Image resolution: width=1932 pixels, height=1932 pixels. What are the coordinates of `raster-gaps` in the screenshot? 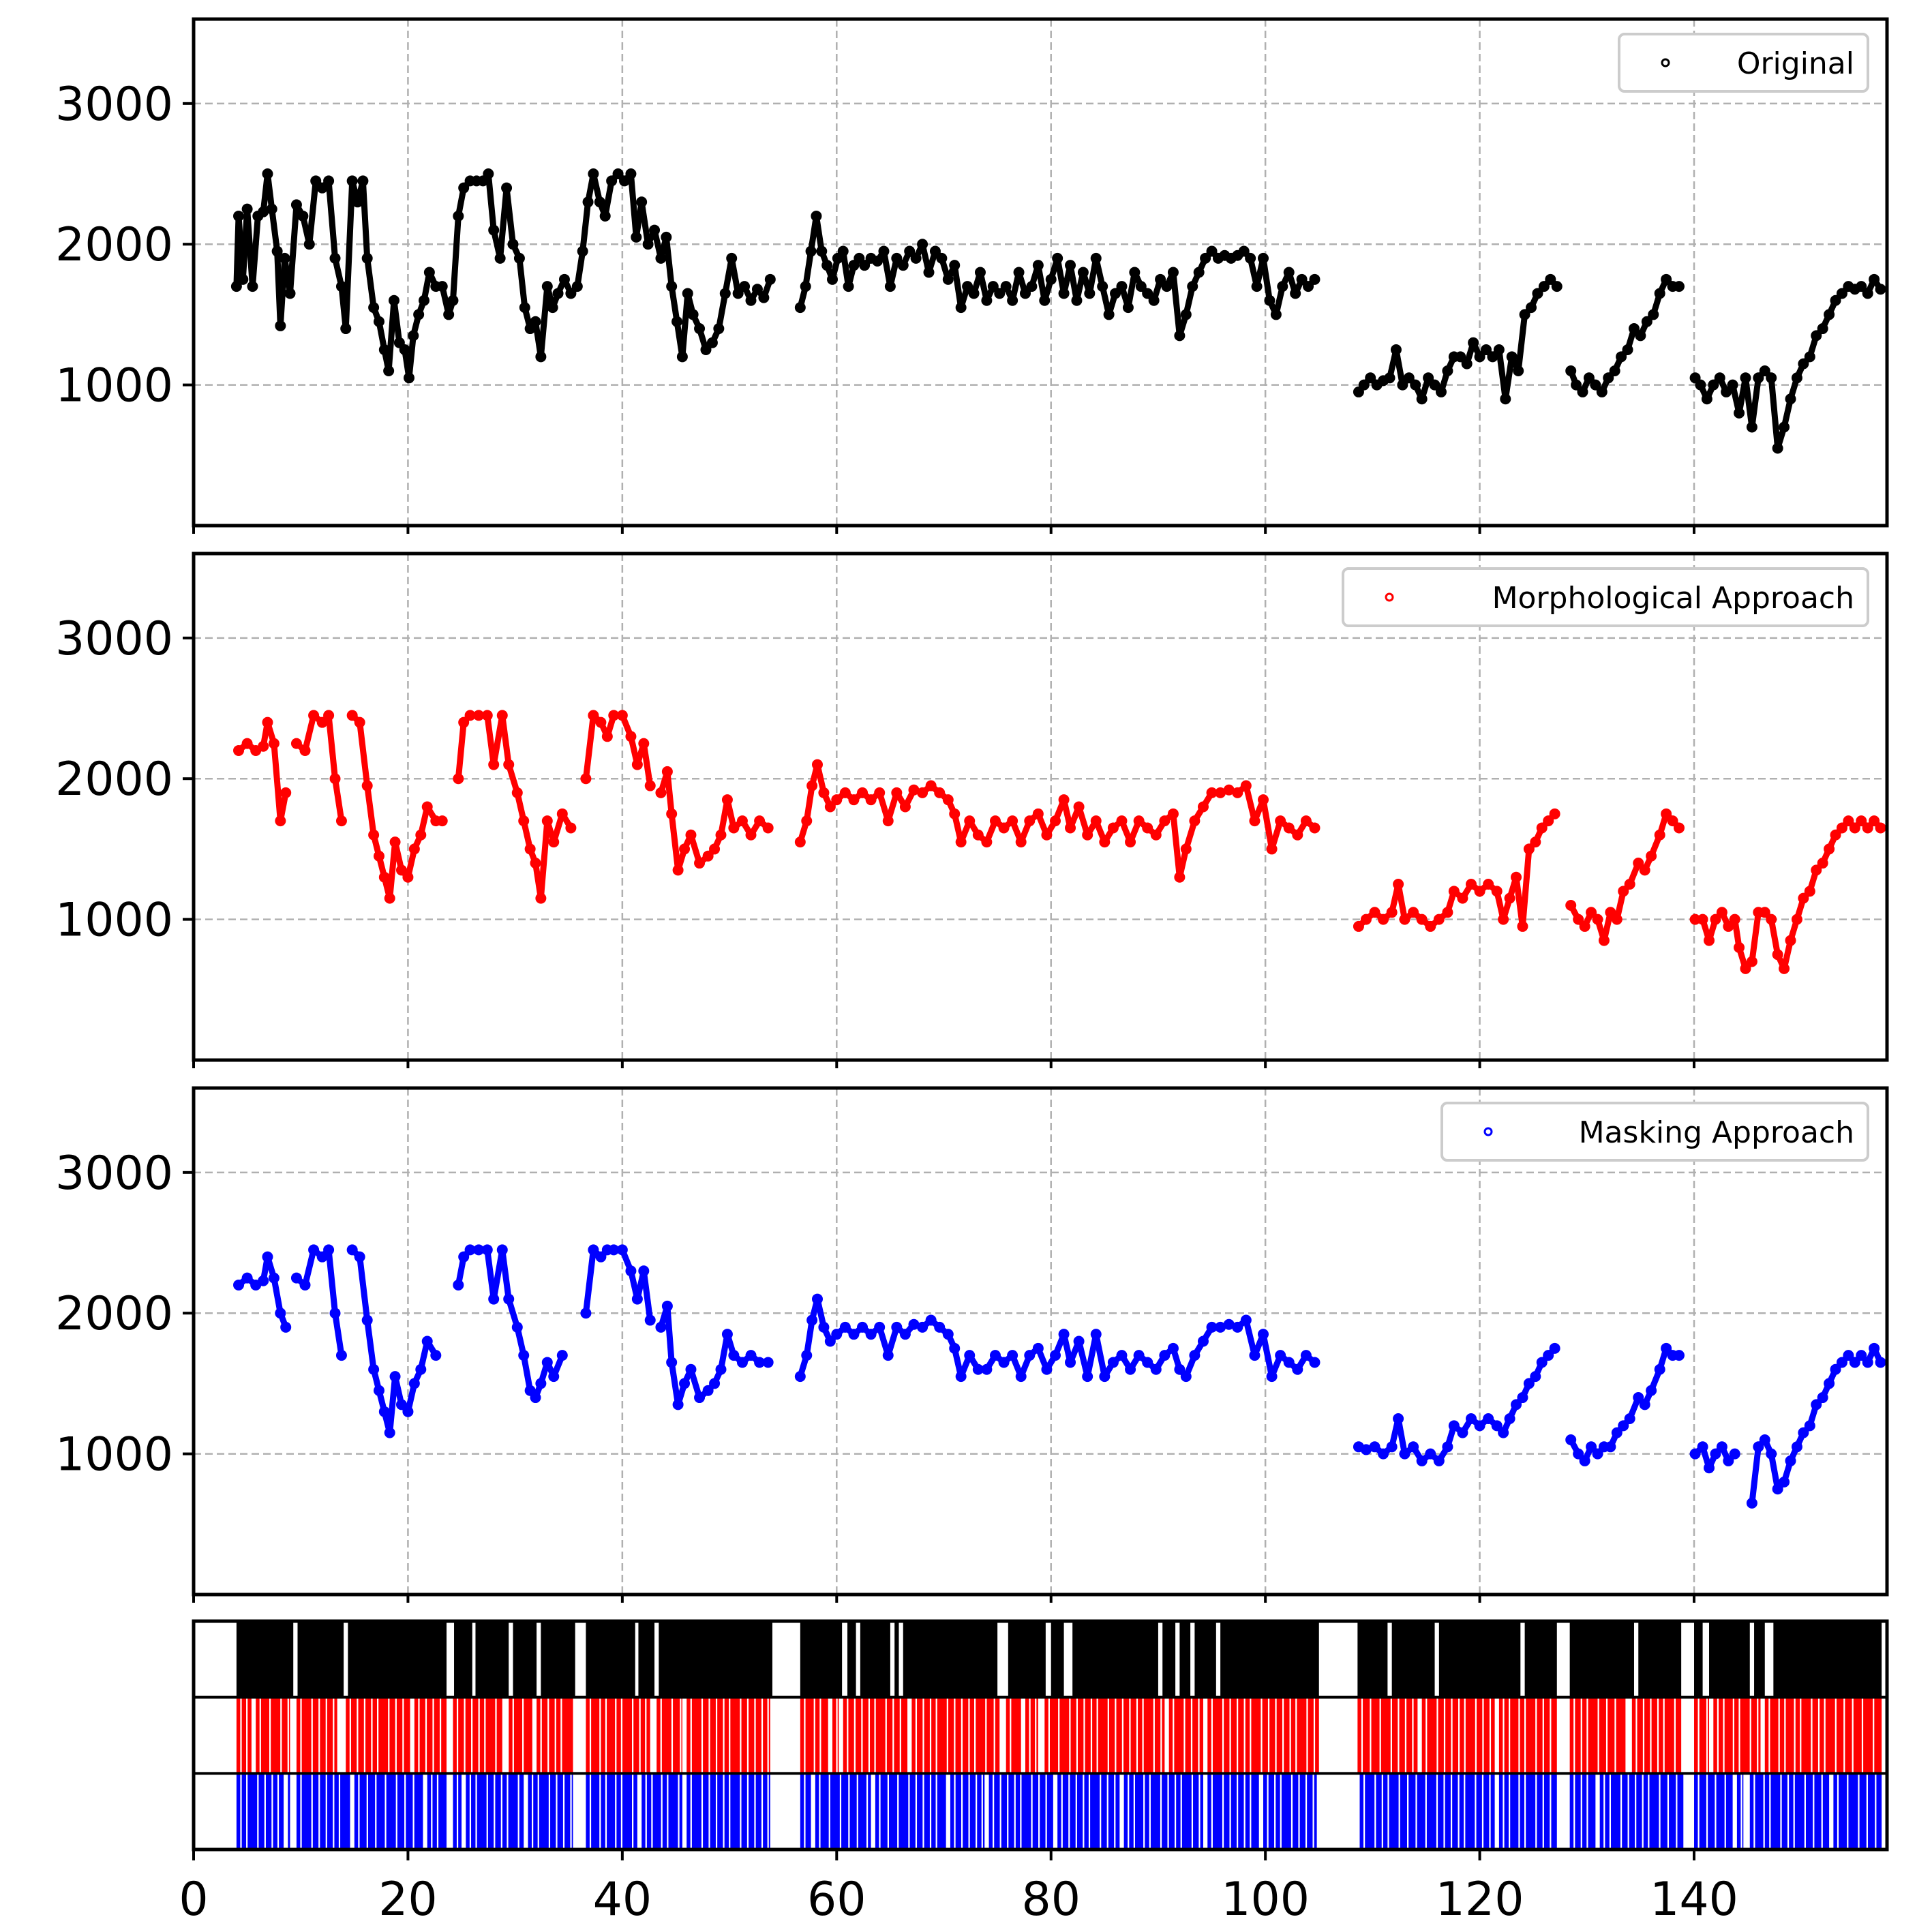 It's located at (1058, 1811).